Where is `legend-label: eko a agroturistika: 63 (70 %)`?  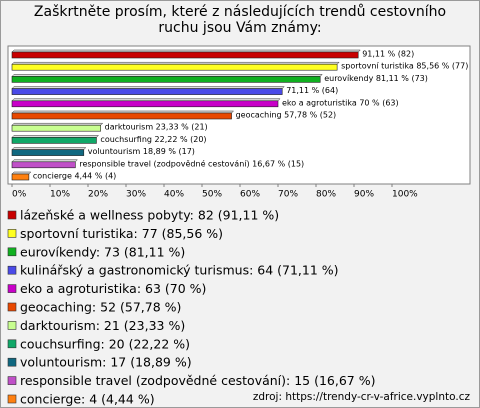 legend-label: eko a agroturistika: 63 (70 %) is located at coordinates (113, 288).